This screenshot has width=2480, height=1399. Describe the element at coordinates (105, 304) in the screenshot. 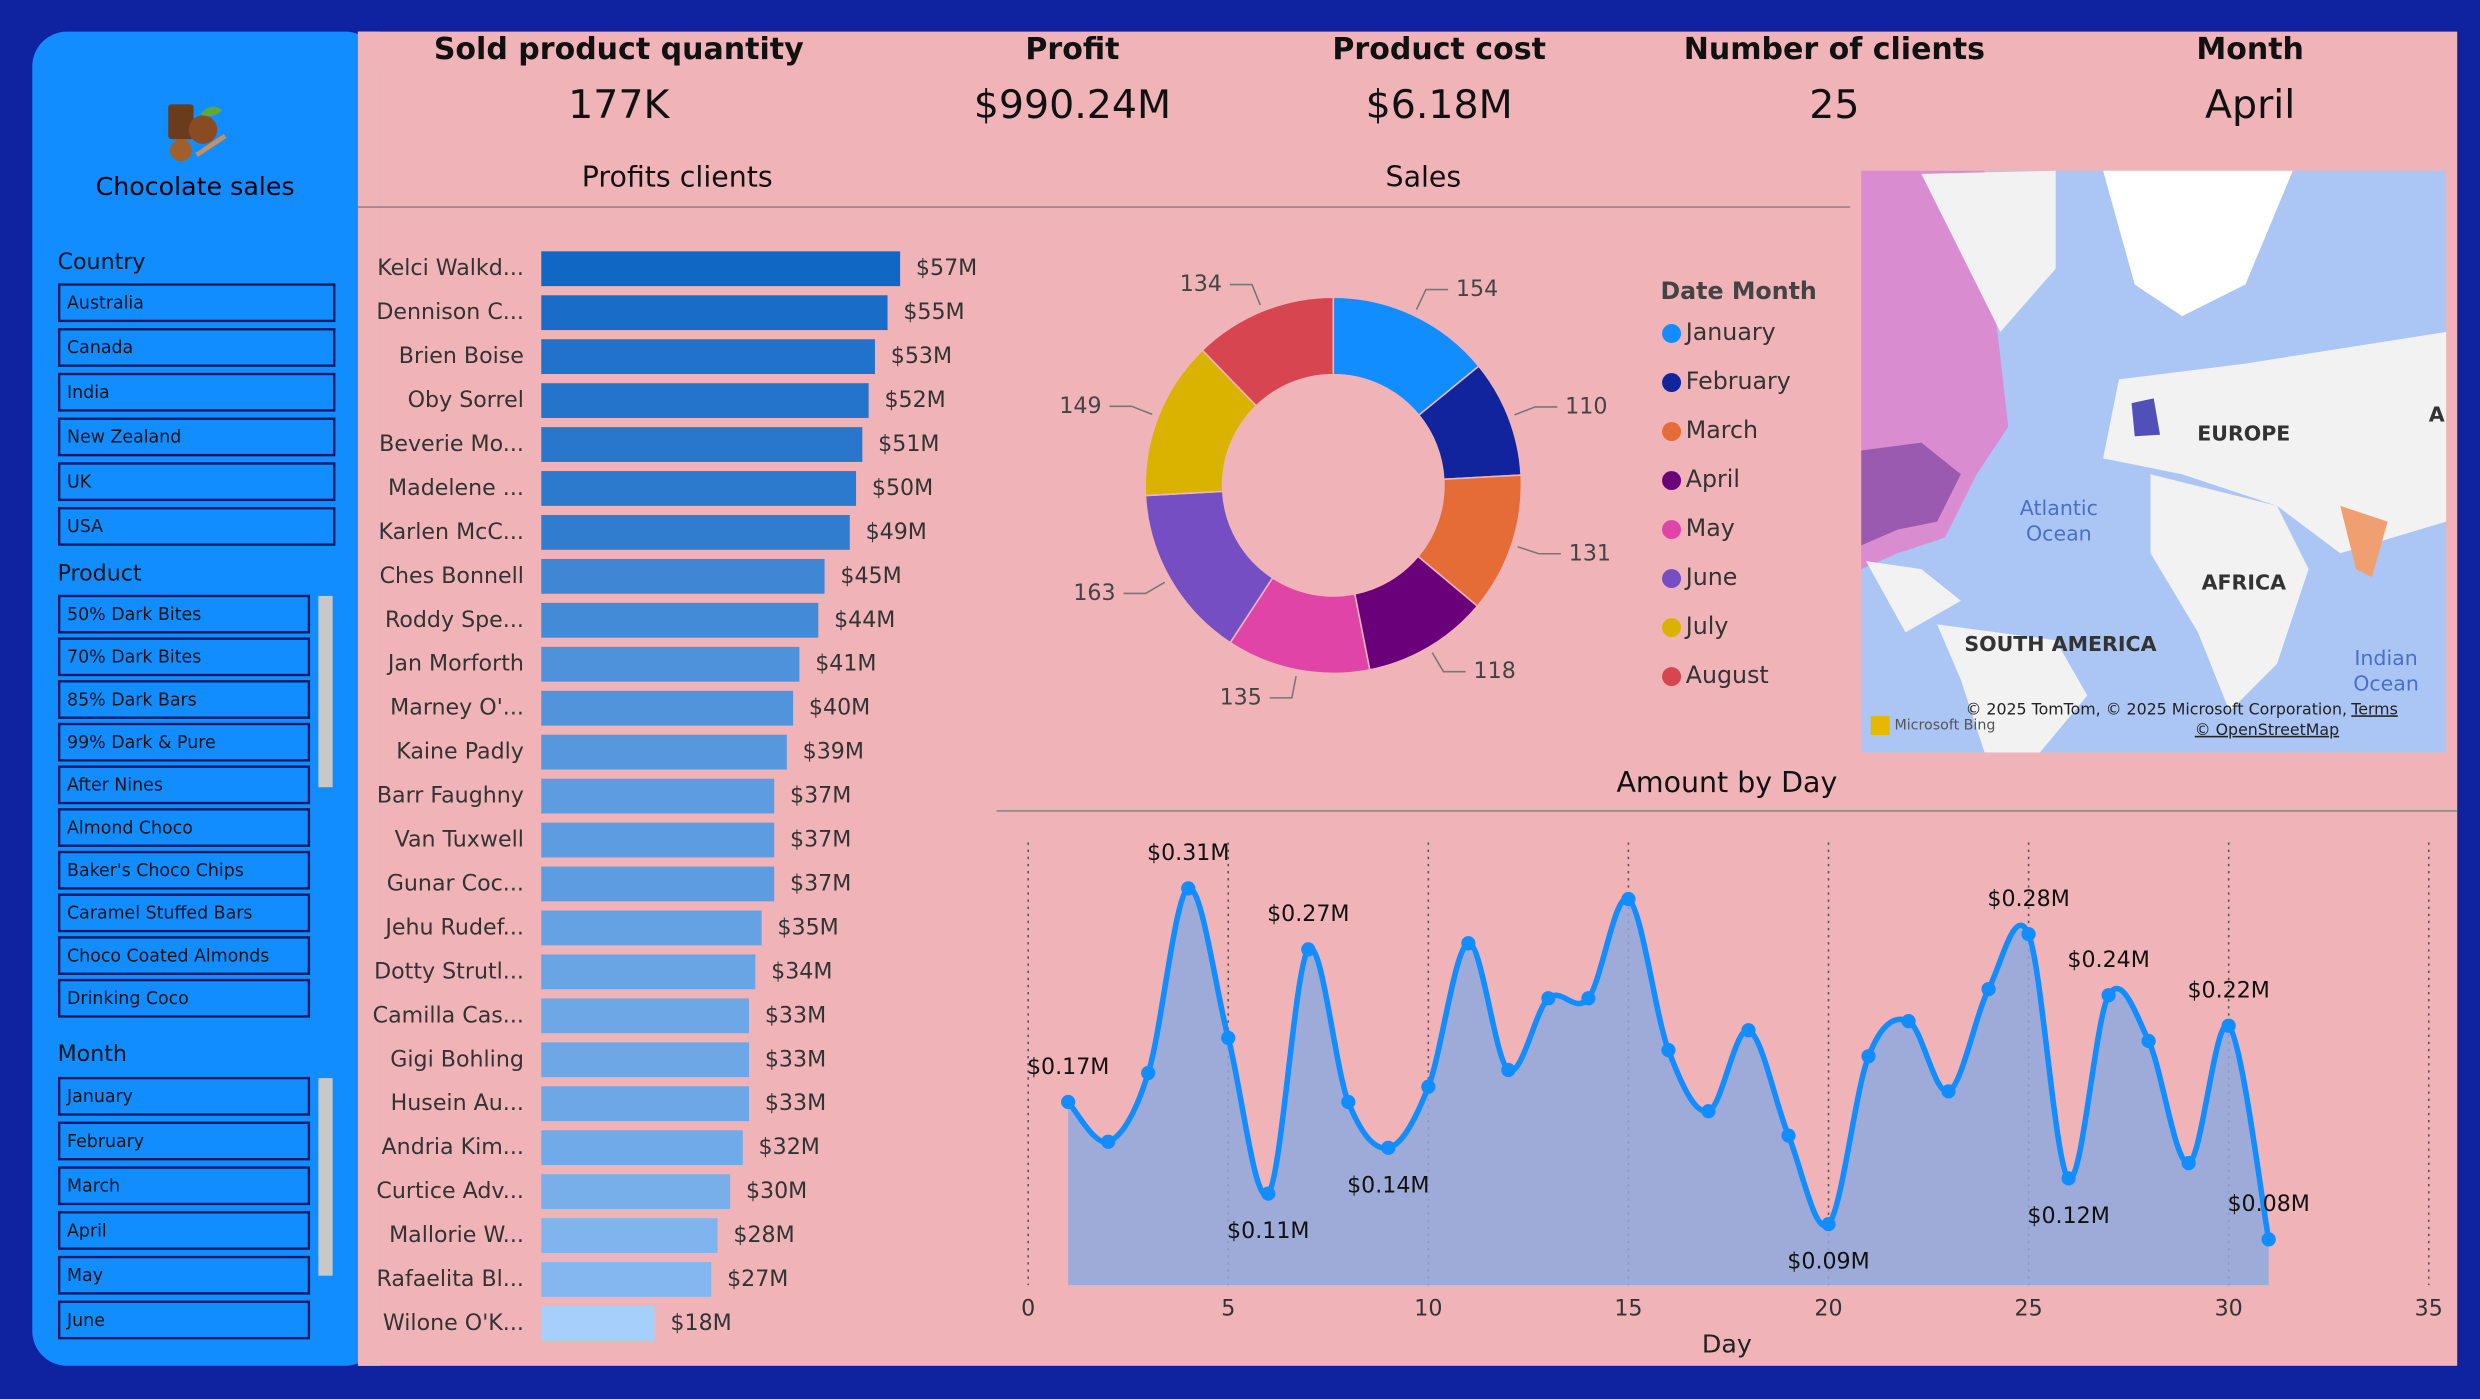

I see `slicer-item-label: Australia` at that location.